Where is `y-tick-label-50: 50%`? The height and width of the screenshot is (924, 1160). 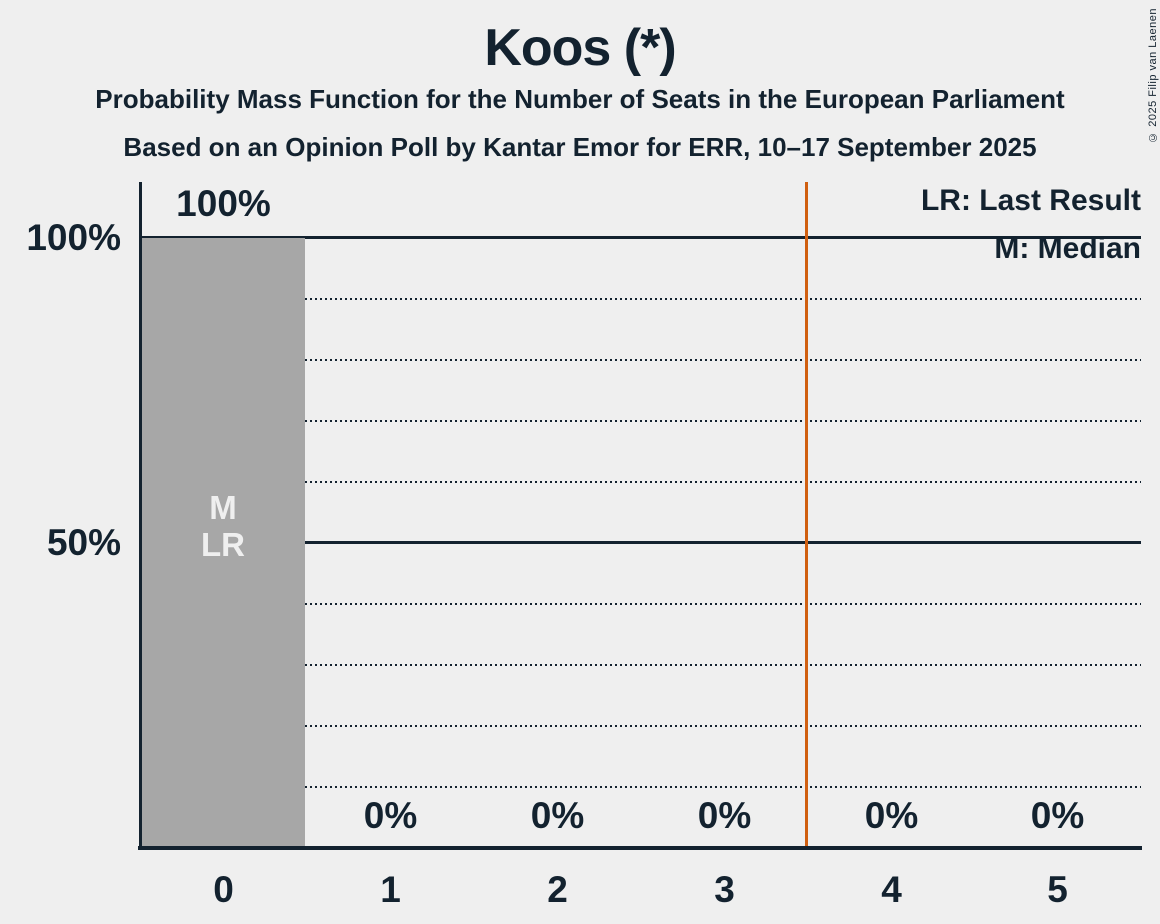 y-tick-label-50: 50% is located at coordinates (83, 542).